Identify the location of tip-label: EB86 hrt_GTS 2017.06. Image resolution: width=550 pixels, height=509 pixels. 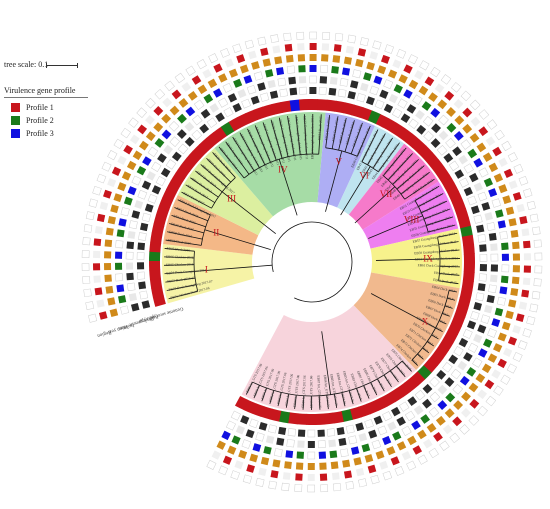
(327, 391).